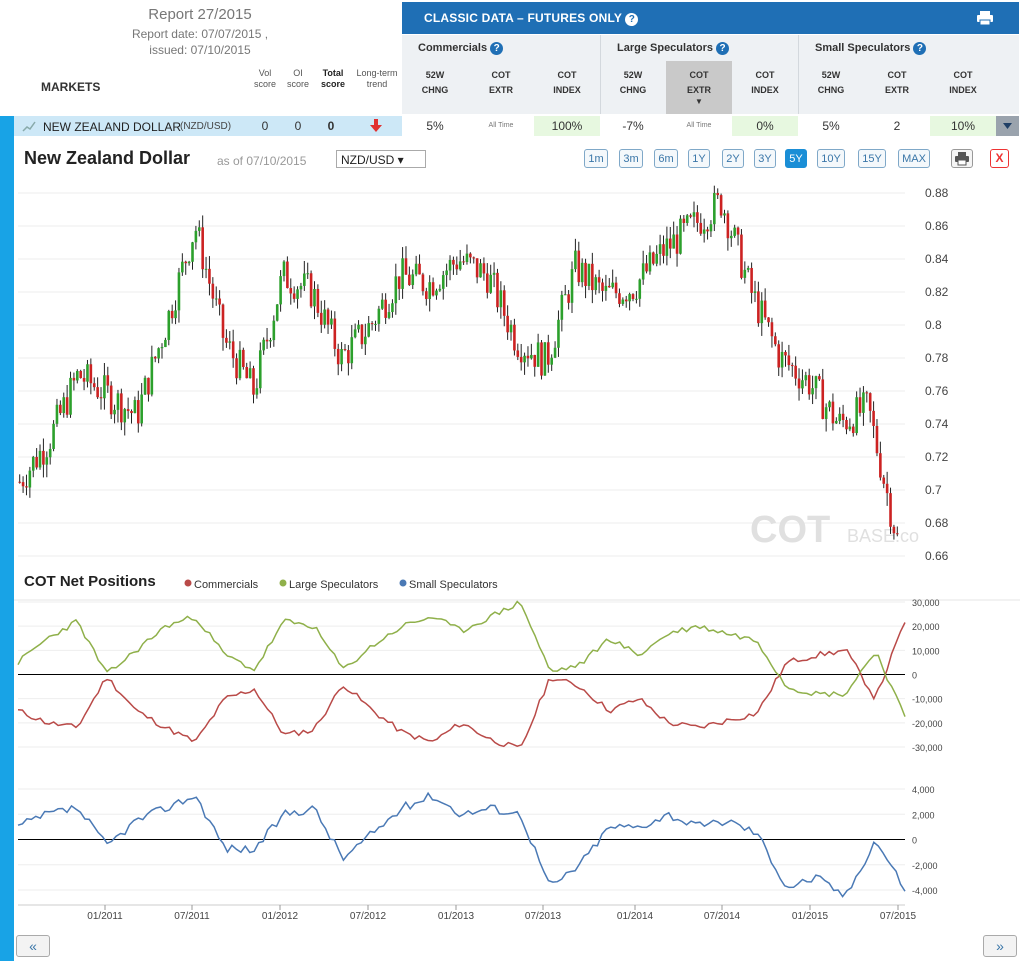 This screenshot has height=961, width=1025. Describe the element at coordinates (112, 127) in the screenshot. I see `market-name: NEW ZEALAND DOLLAR` at that location.